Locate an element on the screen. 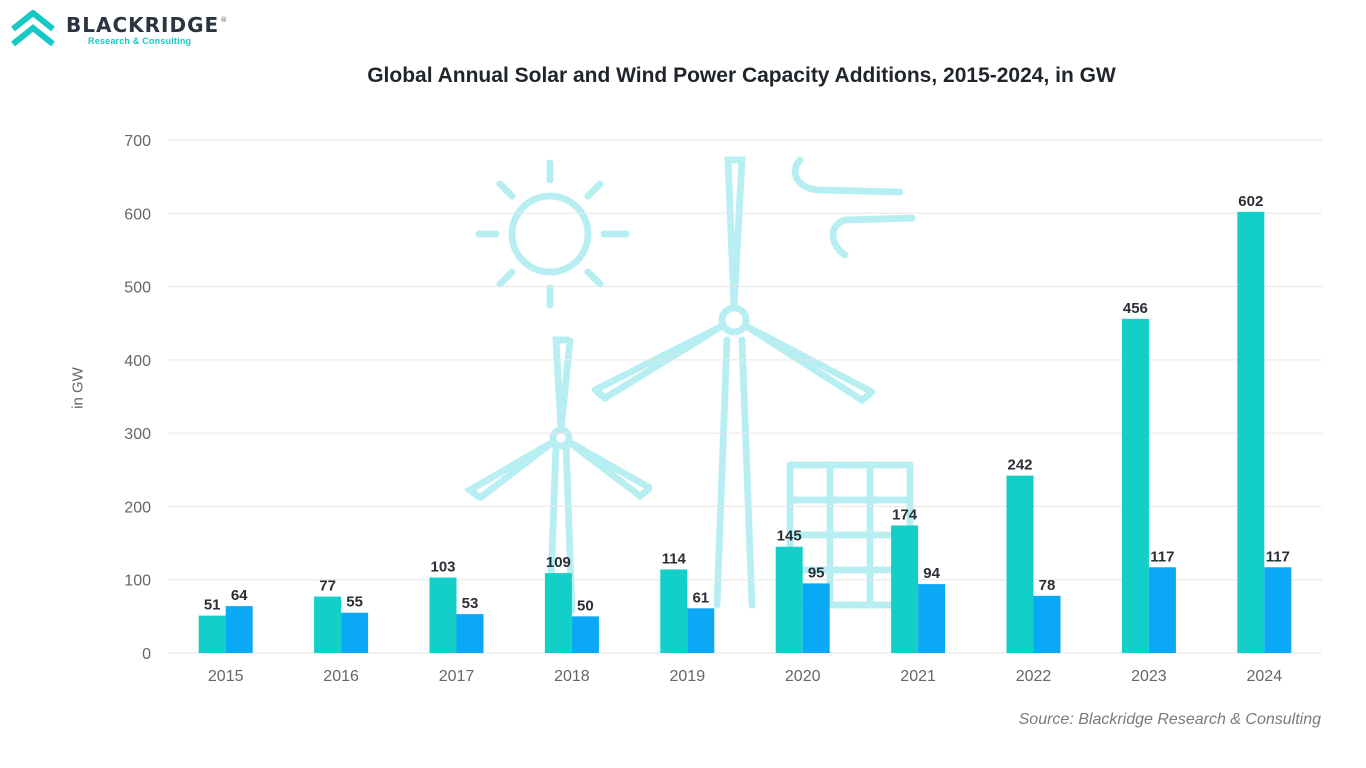 The image size is (1366, 768). y-tick-label: 100 is located at coordinates (137, 581).